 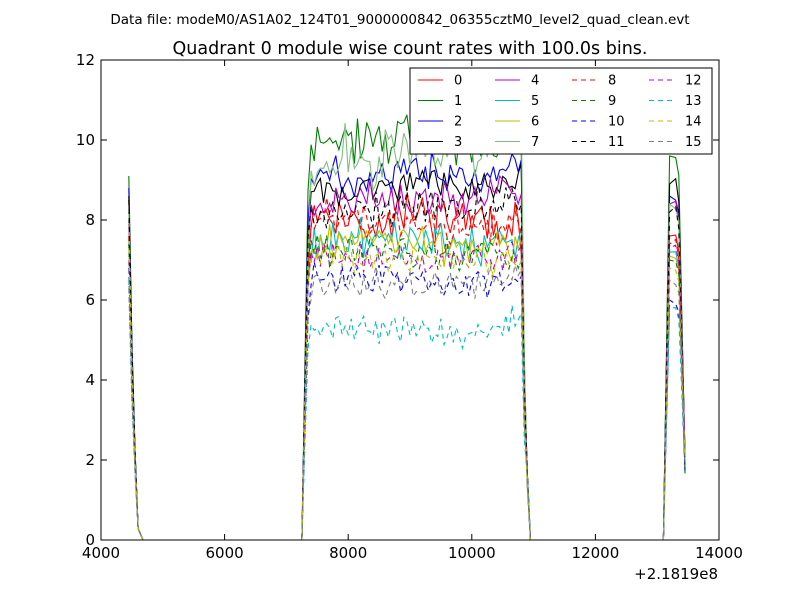 What do you see at coordinates (90, 380) in the screenshot?
I see `y-tick-label: 4` at bounding box center [90, 380].